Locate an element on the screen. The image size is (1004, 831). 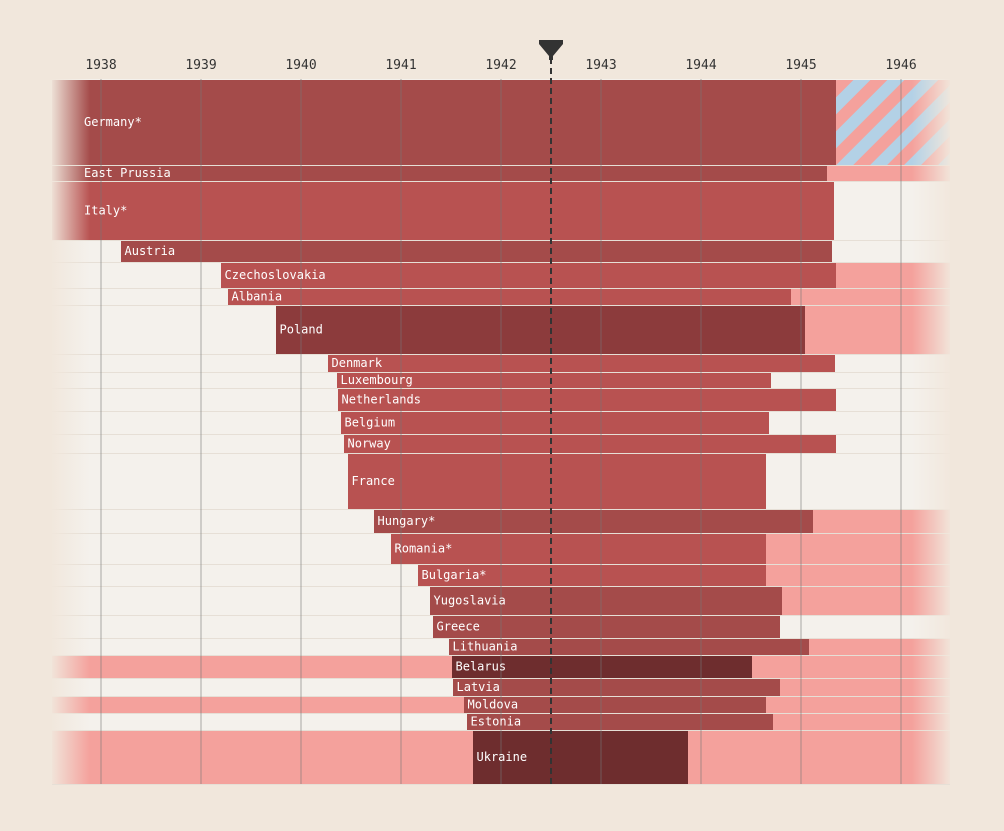
bar-label-norway: Norway is located at coordinates (369, 444).